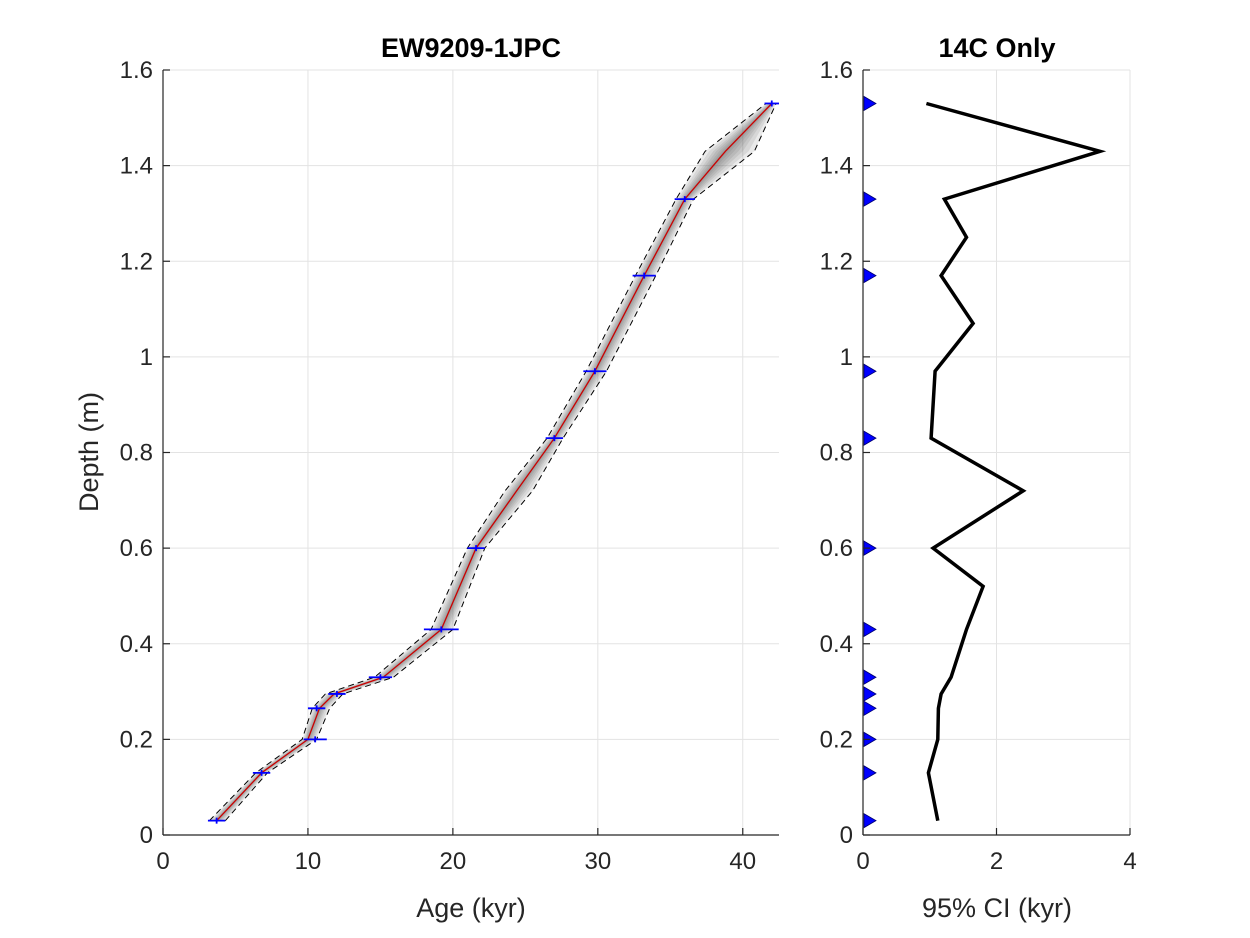  I want to click on age-depth-x-tick-label: 40, so click(742, 861).